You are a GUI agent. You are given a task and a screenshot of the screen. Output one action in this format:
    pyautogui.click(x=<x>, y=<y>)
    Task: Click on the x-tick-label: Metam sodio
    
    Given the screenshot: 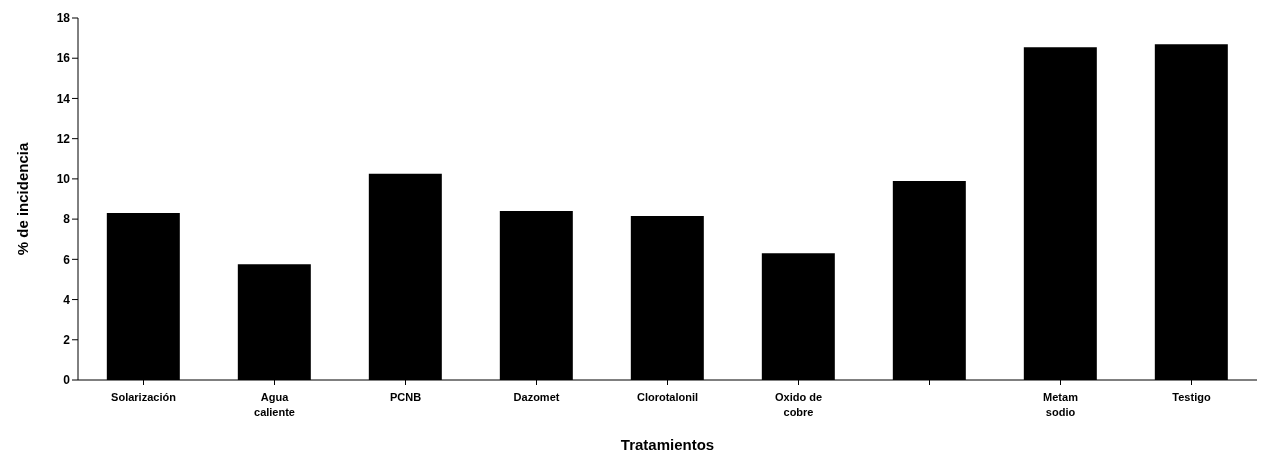 What is the action you would take?
    pyautogui.click(x=1061, y=404)
    